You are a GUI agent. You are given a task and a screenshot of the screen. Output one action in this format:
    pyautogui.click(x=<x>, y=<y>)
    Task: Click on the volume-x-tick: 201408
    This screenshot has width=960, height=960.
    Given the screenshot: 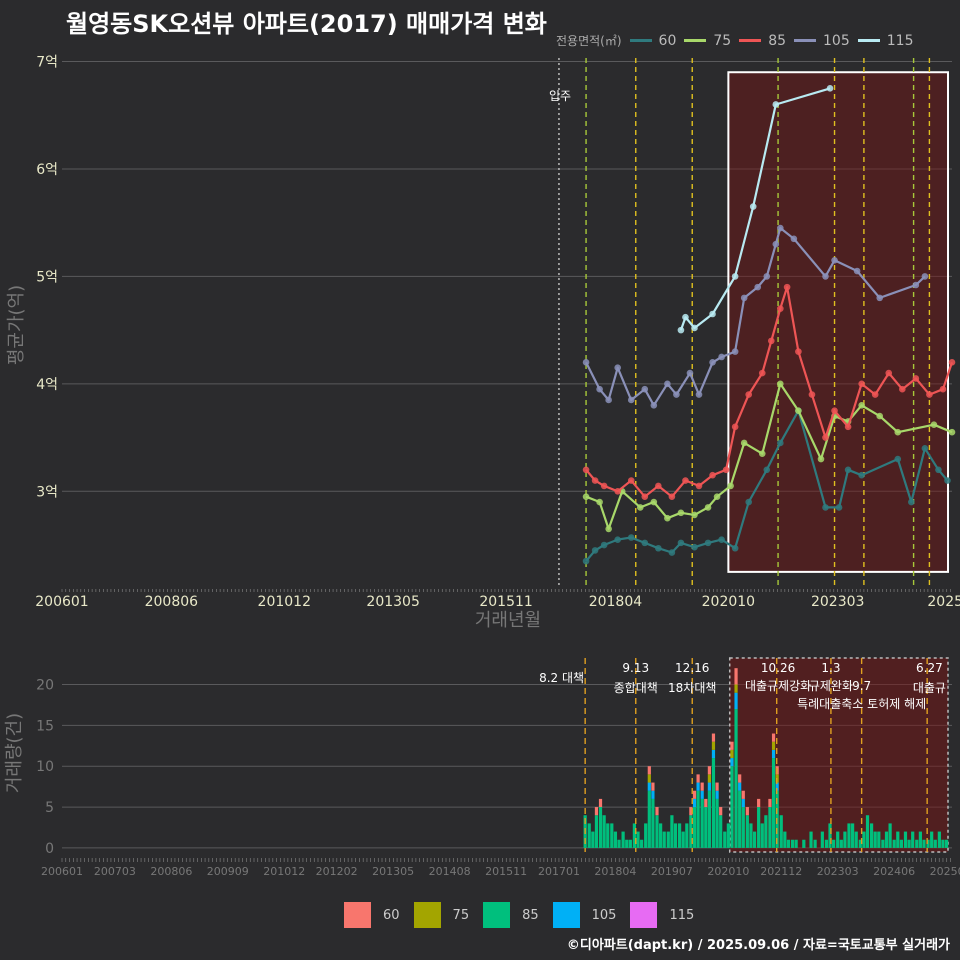 What is the action you would take?
    pyautogui.click(x=450, y=871)
    